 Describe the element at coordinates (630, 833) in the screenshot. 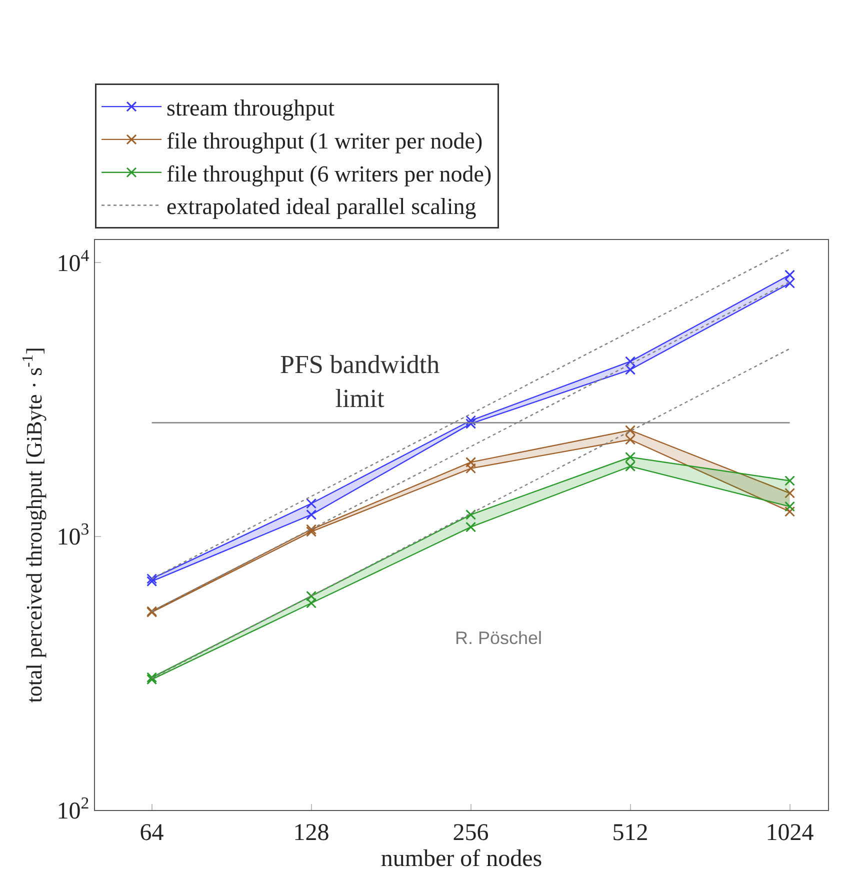

I see `x-tick-label: 512` at that location.